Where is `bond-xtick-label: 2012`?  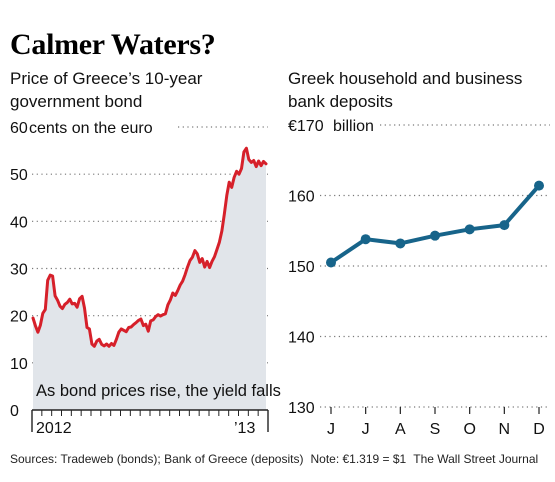
bond-xtick-label: 2012 is located at coordinates (54, 428).